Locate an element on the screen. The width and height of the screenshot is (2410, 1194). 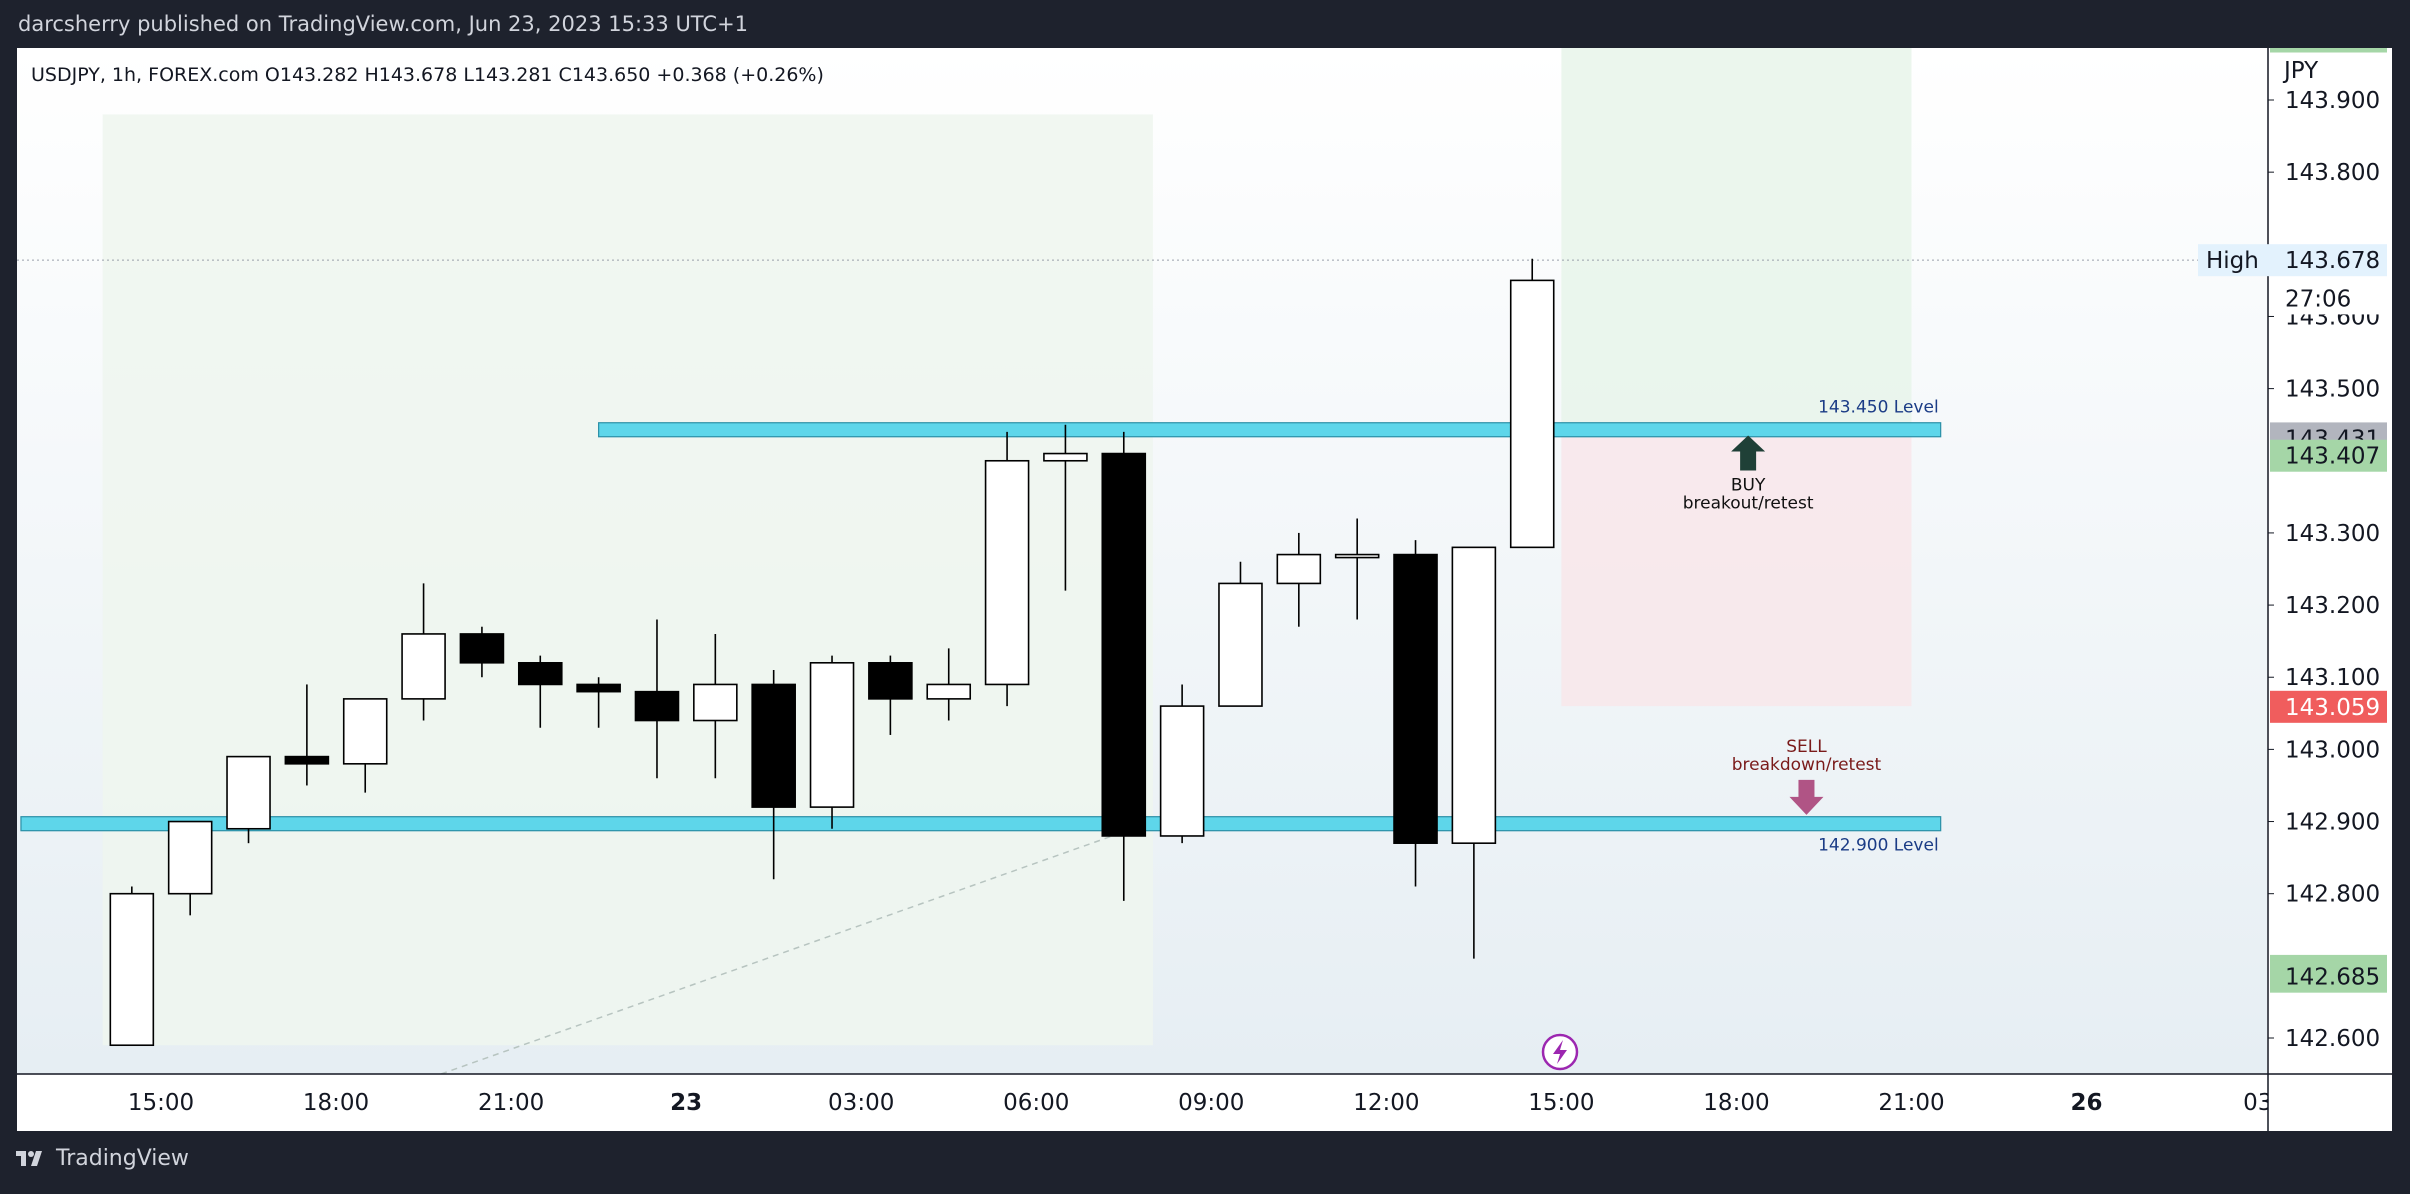
high-tag-label: High is located at coordinates (2232, 261).